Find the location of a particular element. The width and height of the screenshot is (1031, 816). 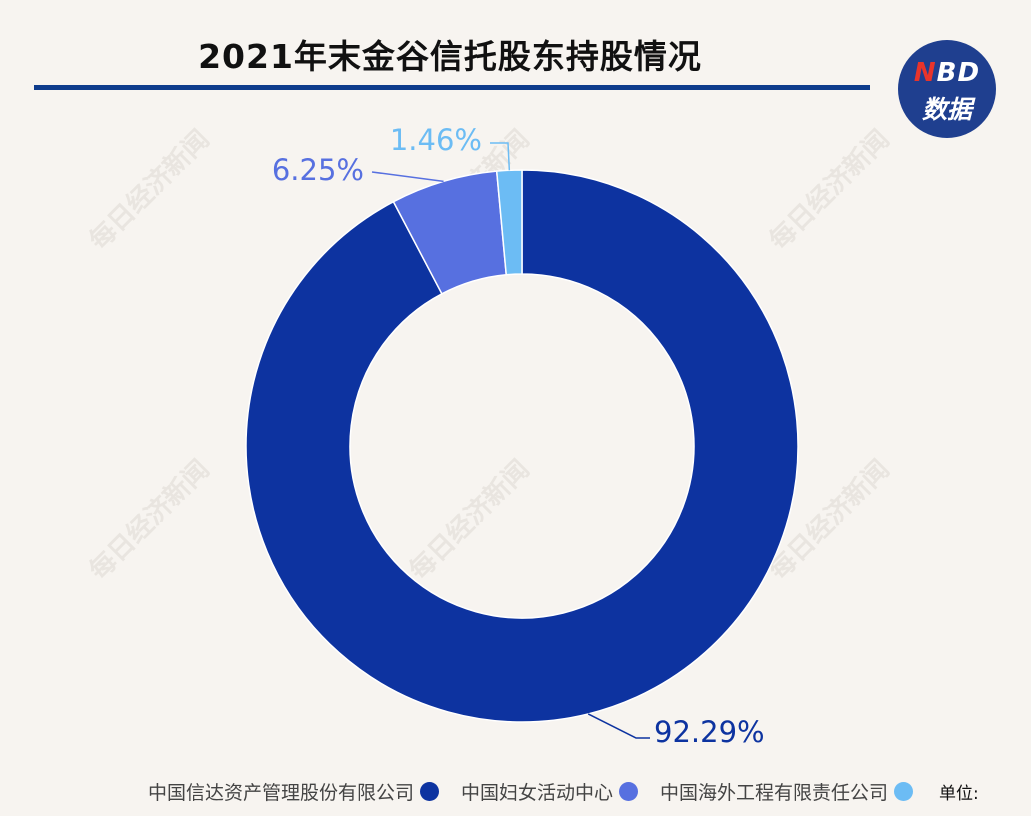

data-label: 92.29% is located at coordinates (709, 732).